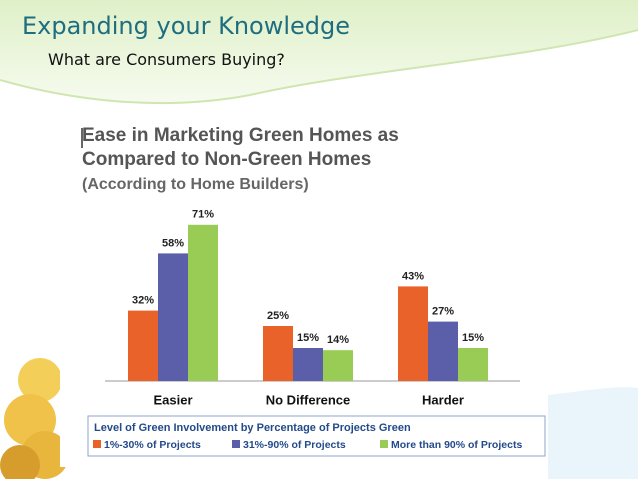  I want to click on x-tick-label: Harder, so click(443, 399).